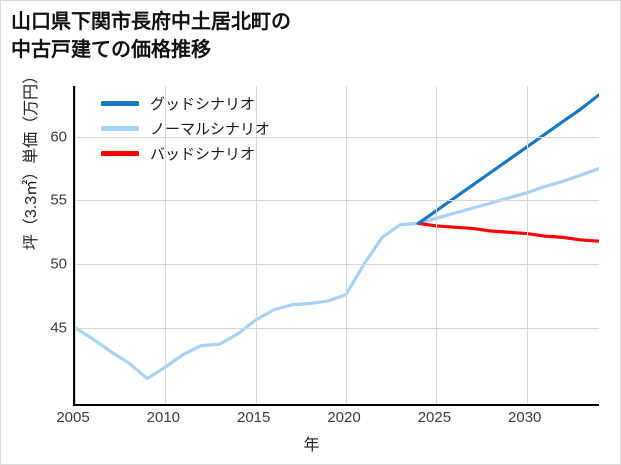 The width and height of the screenshot is (621, 465). What do you see at coordinates (525, 417) in the screenshot?
I see `x-axis-tick-label: 2030` at bounding box center [525, 417].